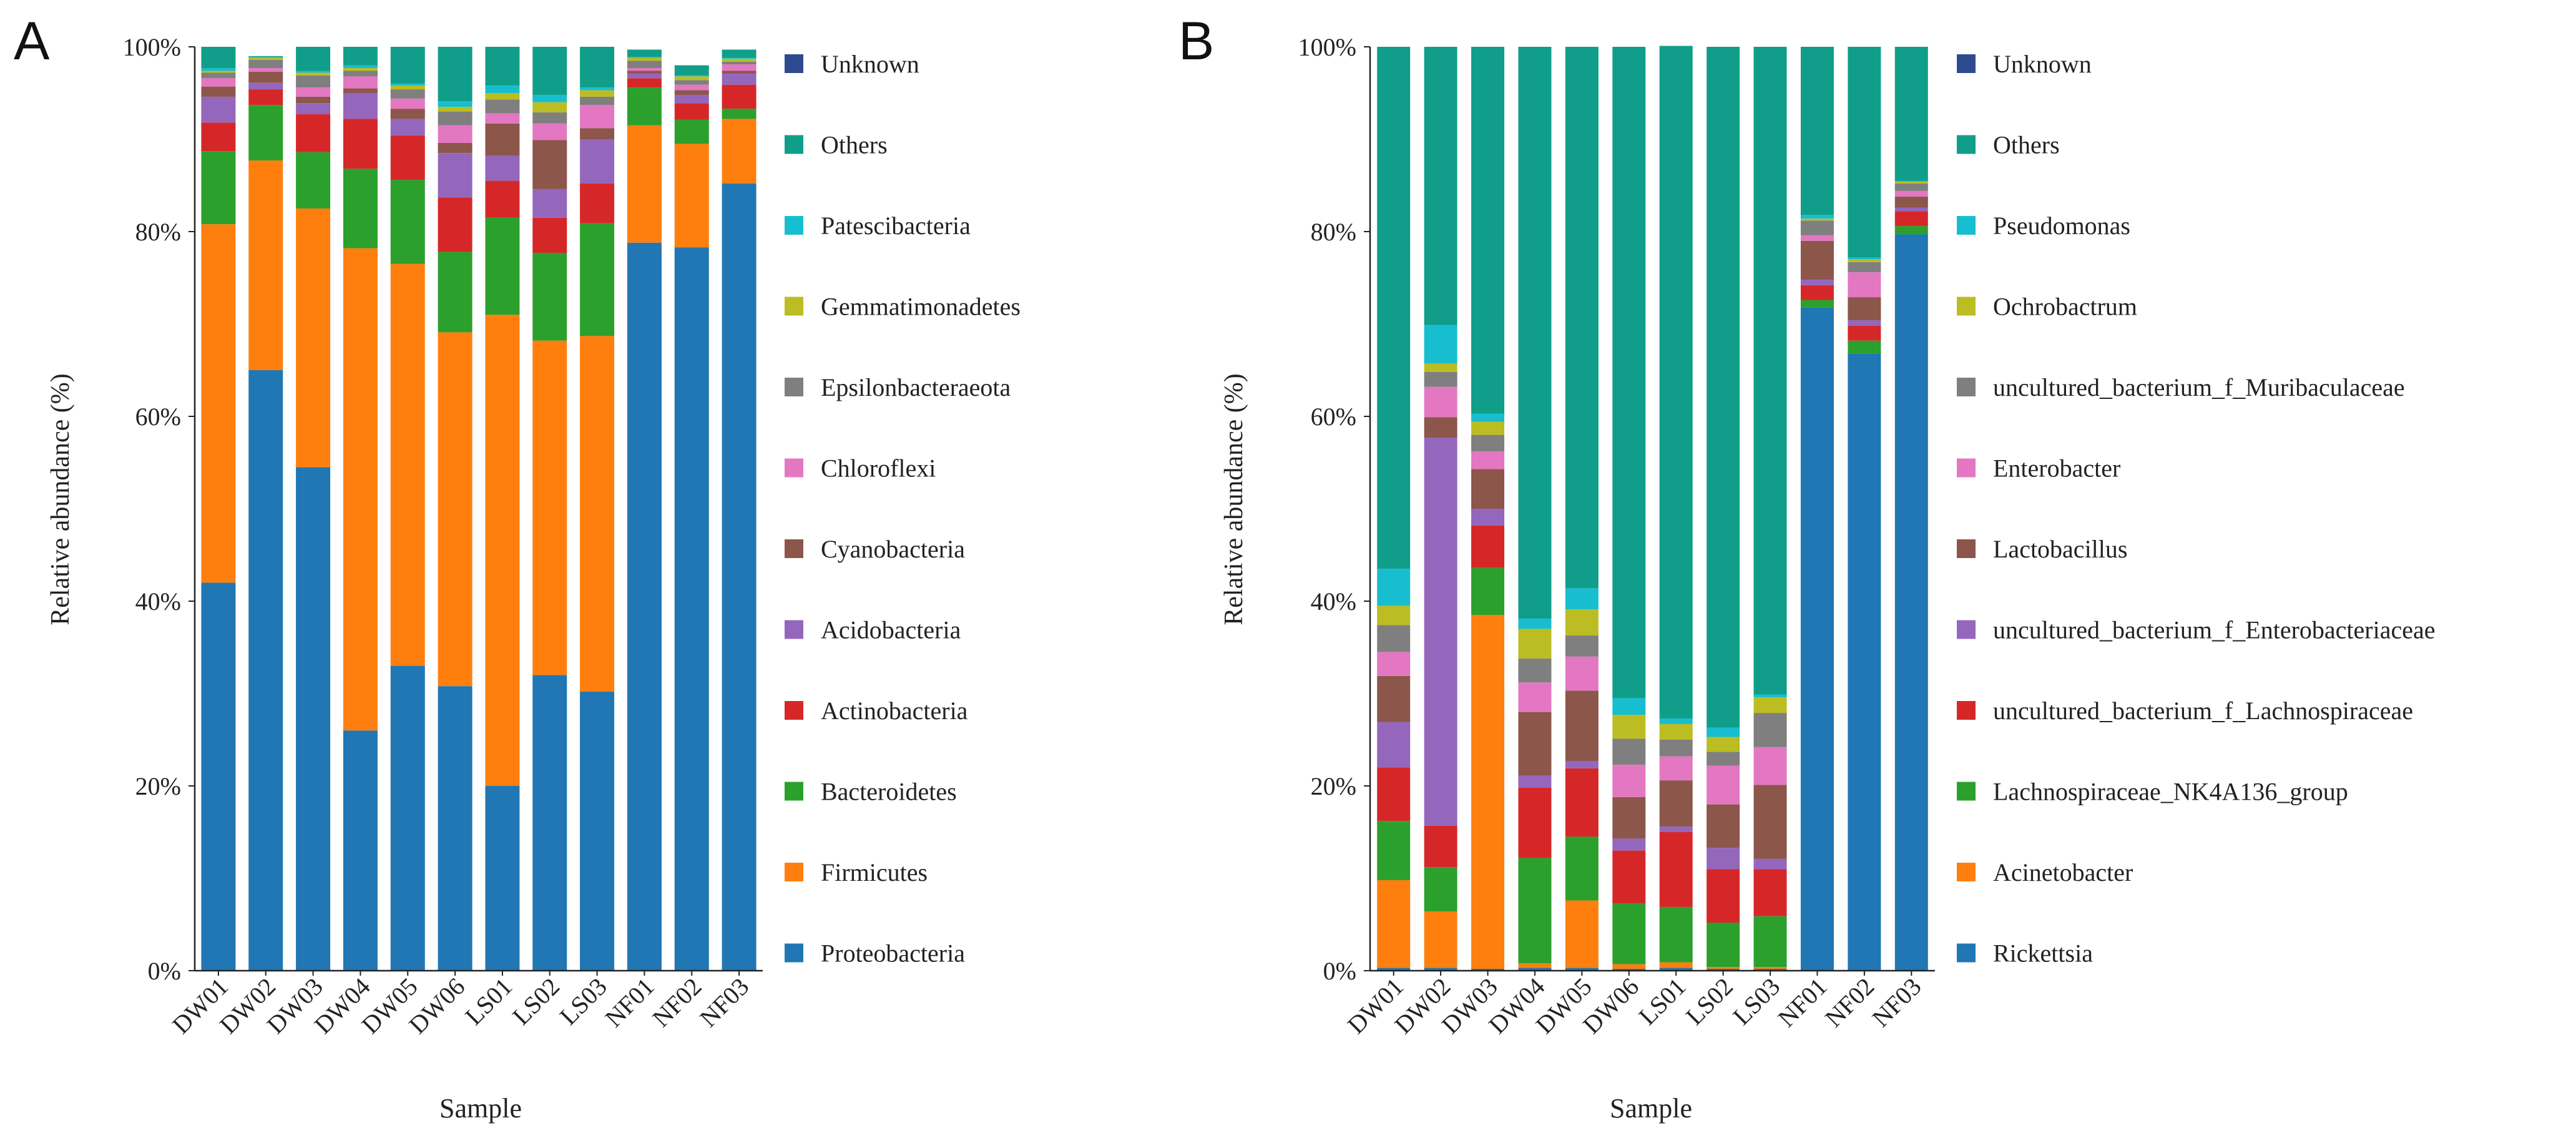 This screenshot has width=2576, height=1133. I want to click on bar-segment-acinetobacter-dw06, so click(1629, 966).